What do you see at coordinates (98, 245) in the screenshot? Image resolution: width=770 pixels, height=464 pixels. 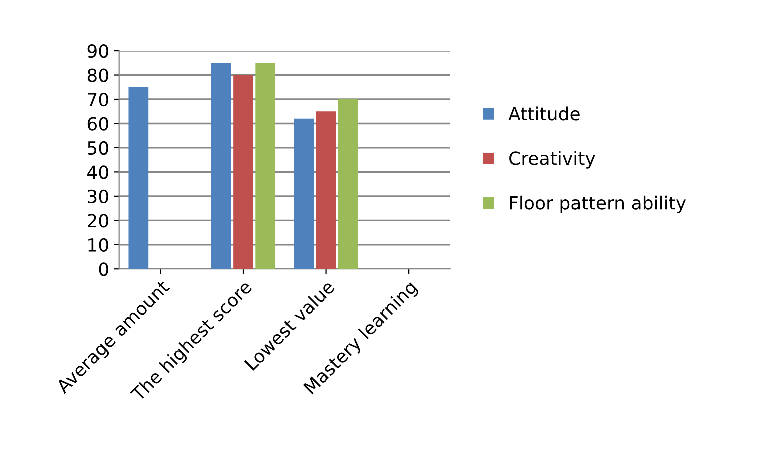 I see `y-tick-label: 10` at bounding box center [98, 245].